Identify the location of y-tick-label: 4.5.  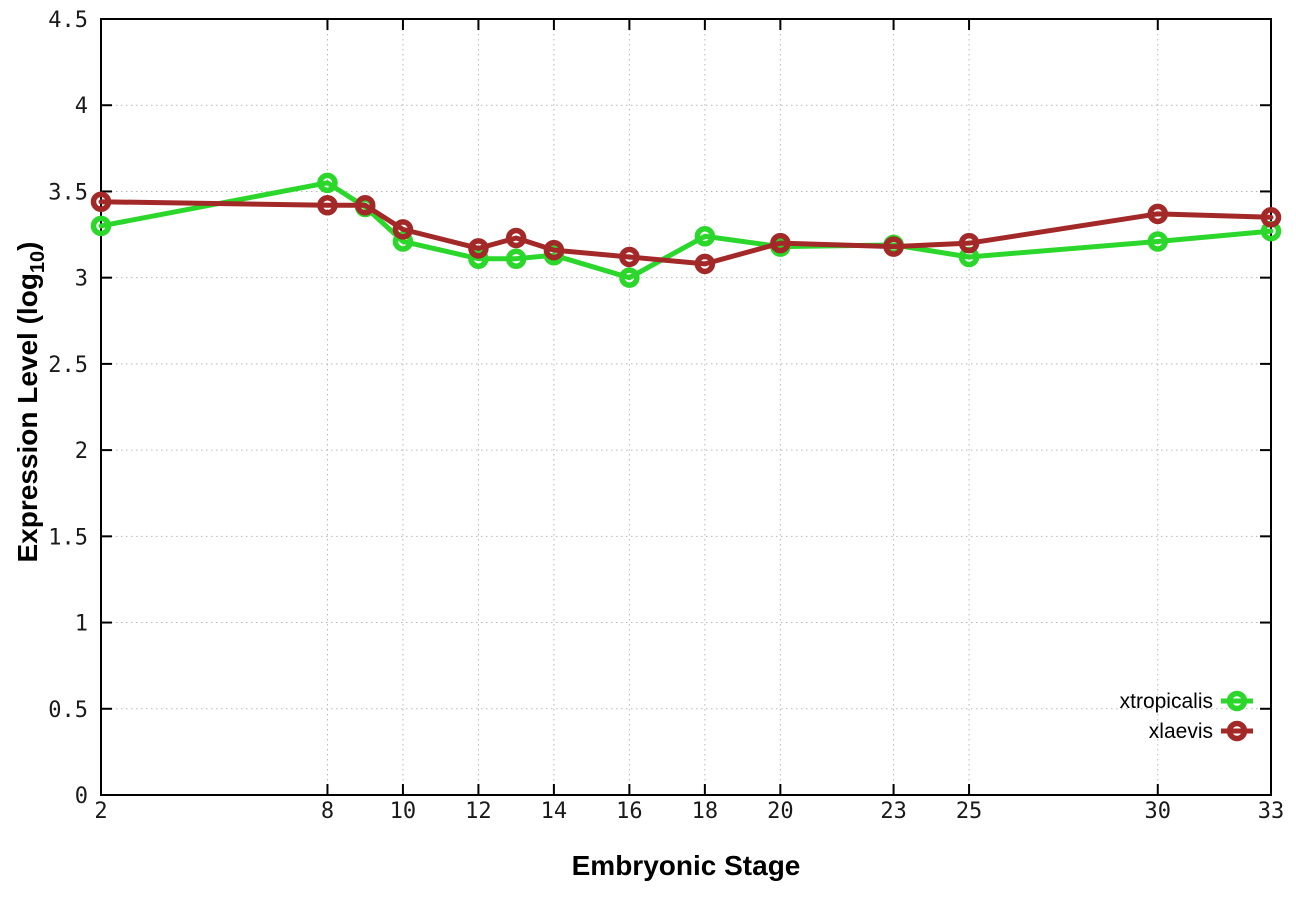
(68, 20).